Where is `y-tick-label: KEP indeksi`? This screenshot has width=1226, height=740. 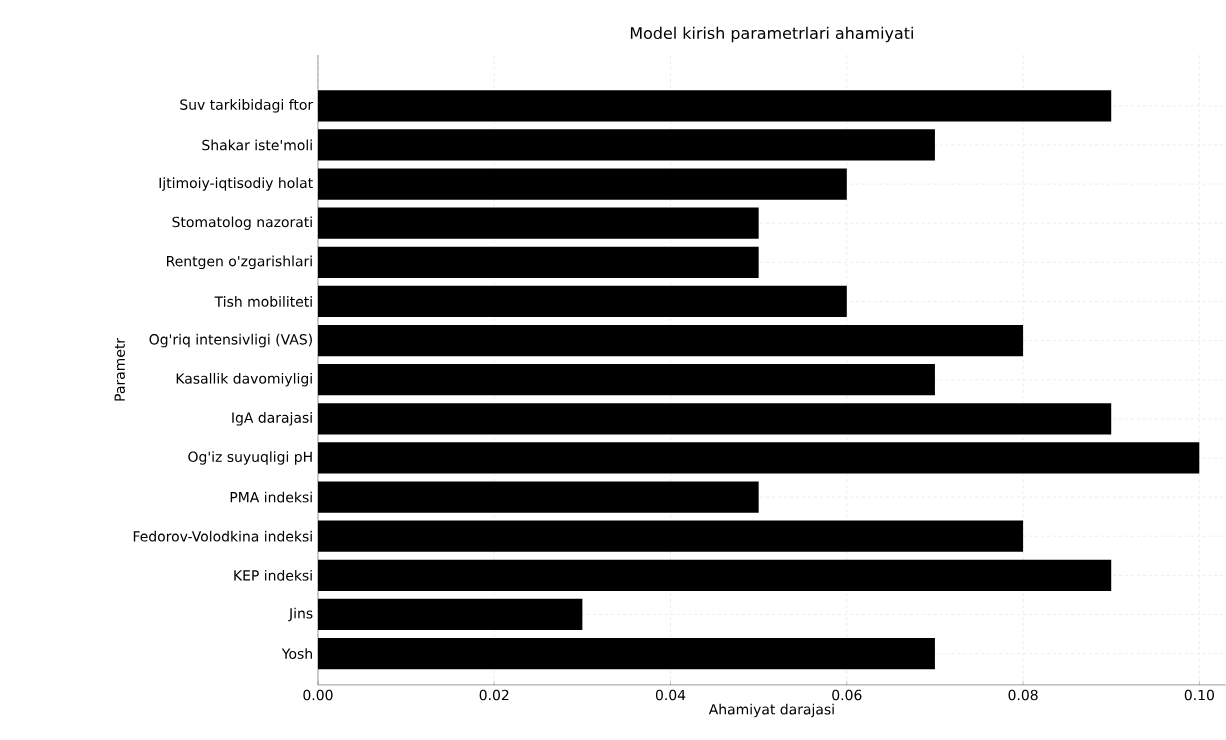 y-tick-label: KEP indeksi is located at coordinates (273, 575).